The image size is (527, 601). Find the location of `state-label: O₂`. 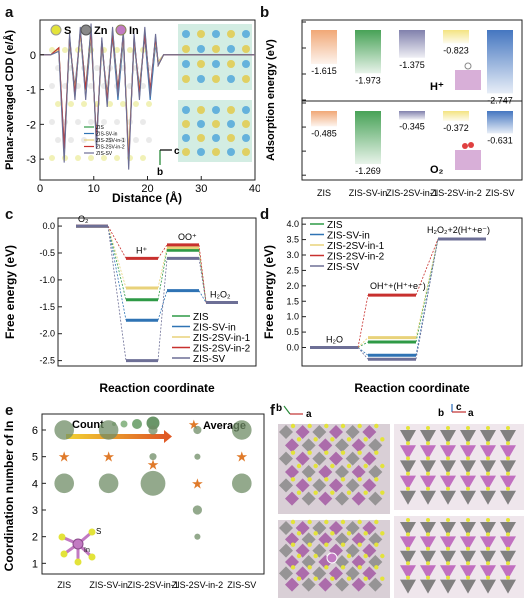

state-label: O₂ is located at coordinates (83, 219).